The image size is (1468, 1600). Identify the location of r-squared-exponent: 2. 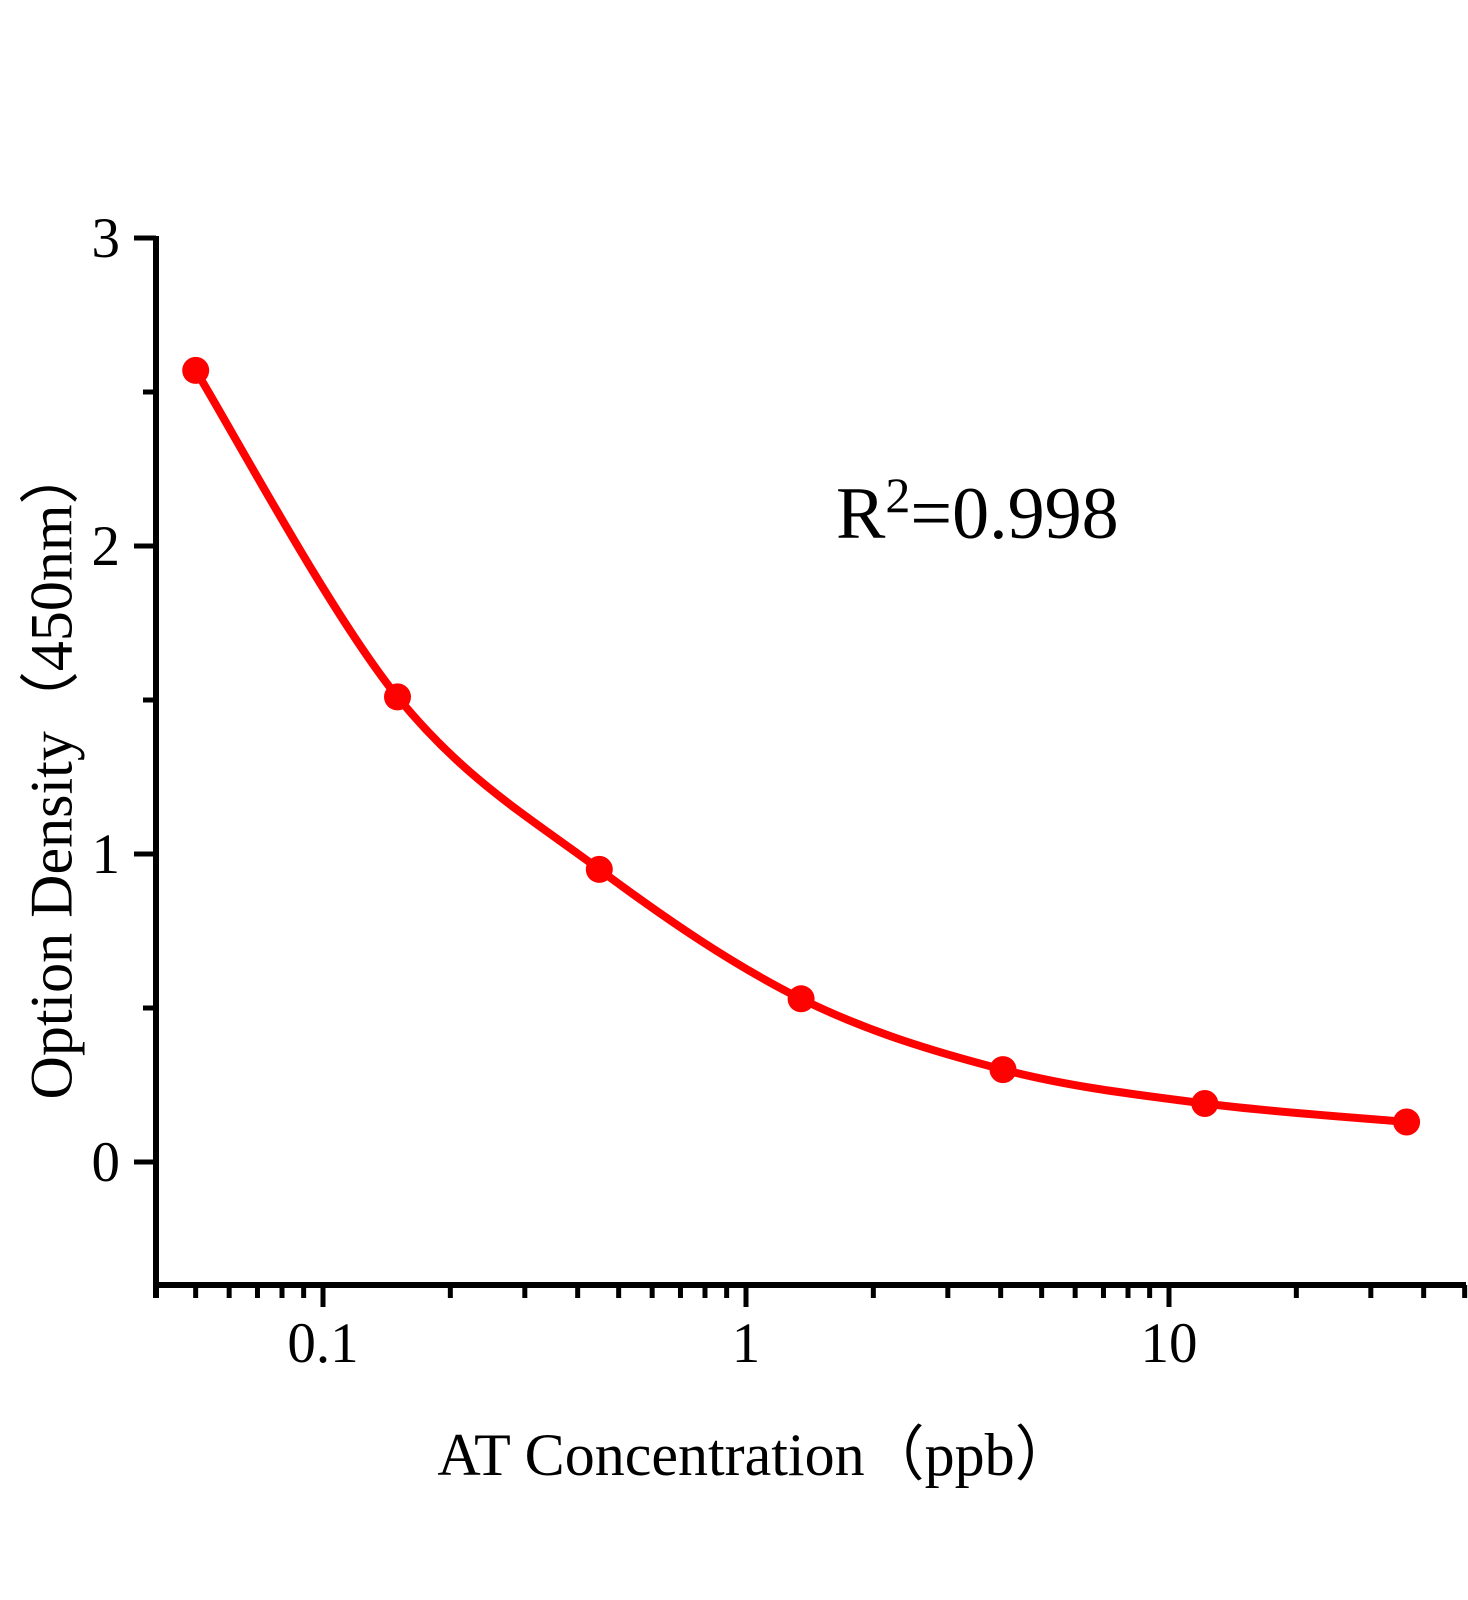
(898, 495).